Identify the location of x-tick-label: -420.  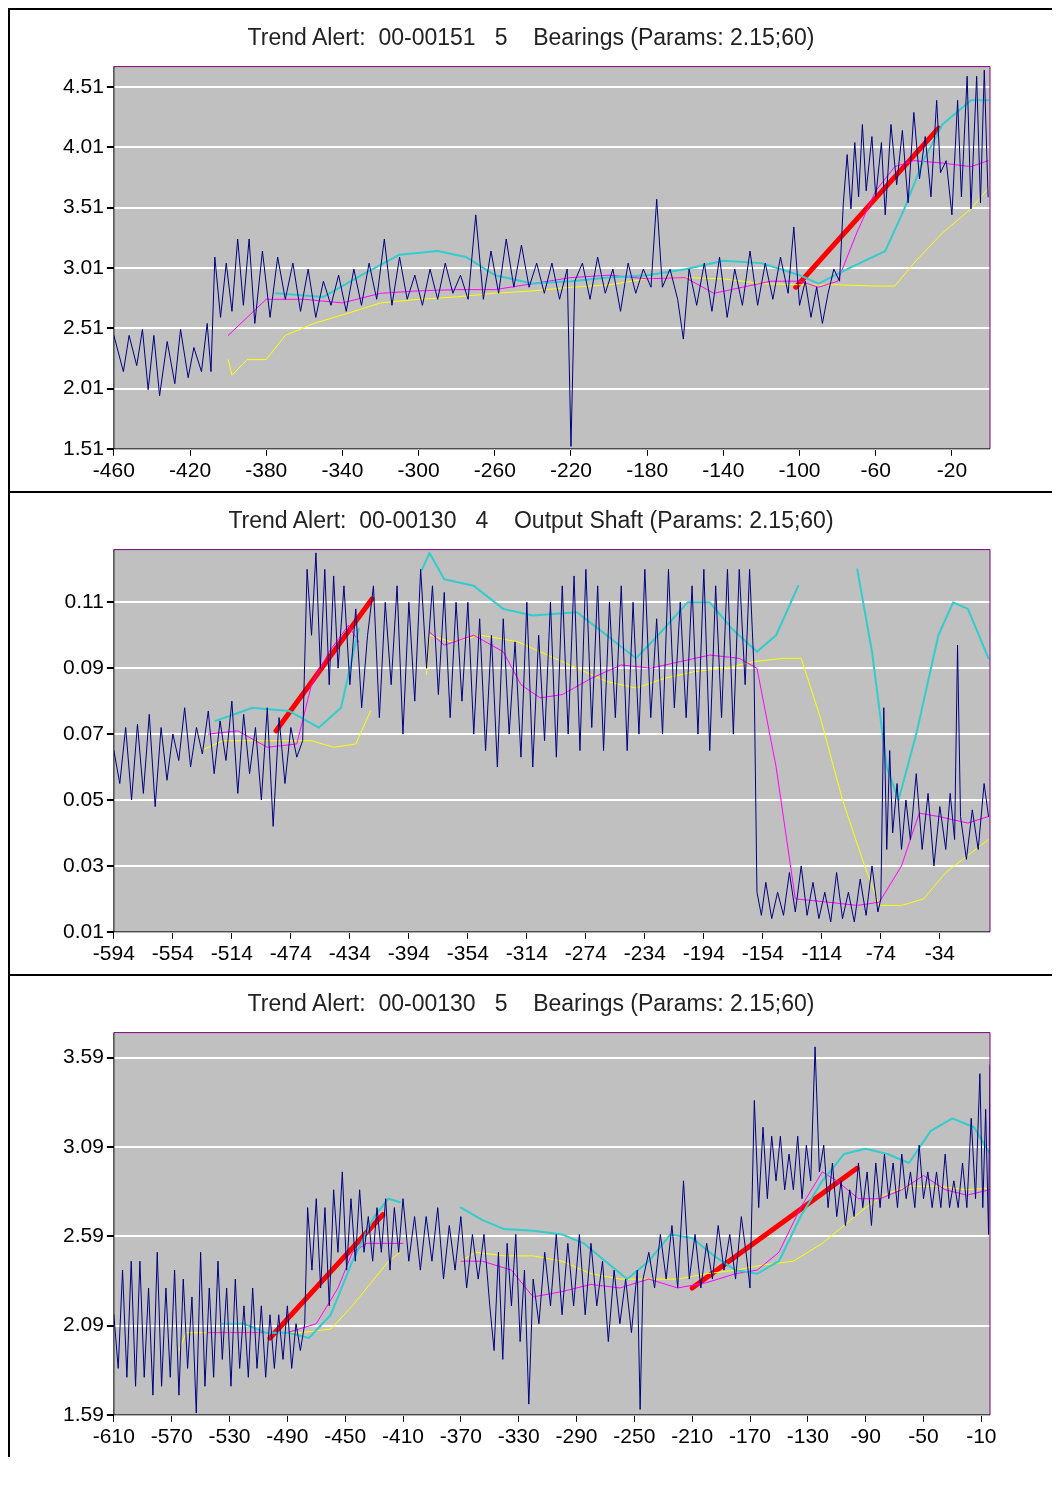
(190, 470).